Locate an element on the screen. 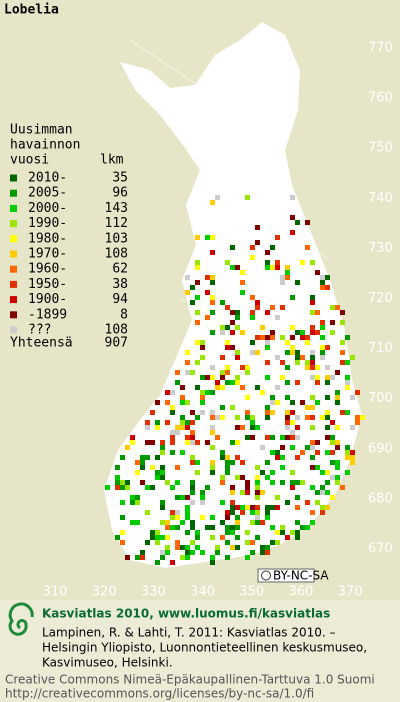  x-coordinate-label: 350 is located at coordinates (251, 592).